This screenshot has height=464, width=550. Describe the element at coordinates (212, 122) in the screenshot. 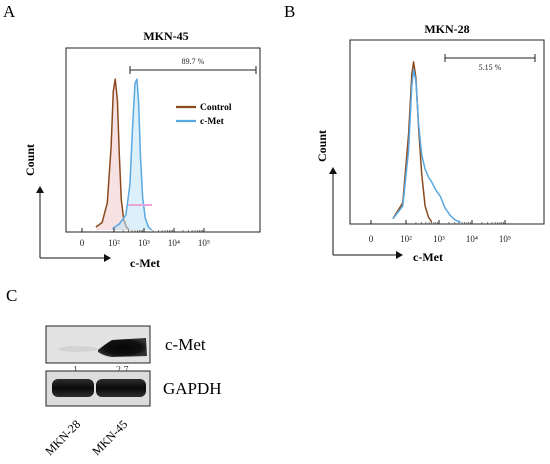

I see `legend-label-cmet: c-Met` at that location.